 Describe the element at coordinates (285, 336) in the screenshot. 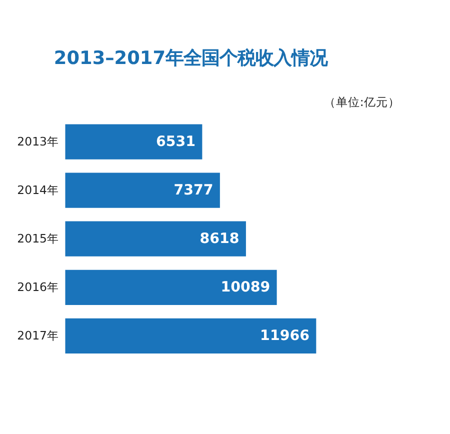

I see `data-label: 11966` at that location.